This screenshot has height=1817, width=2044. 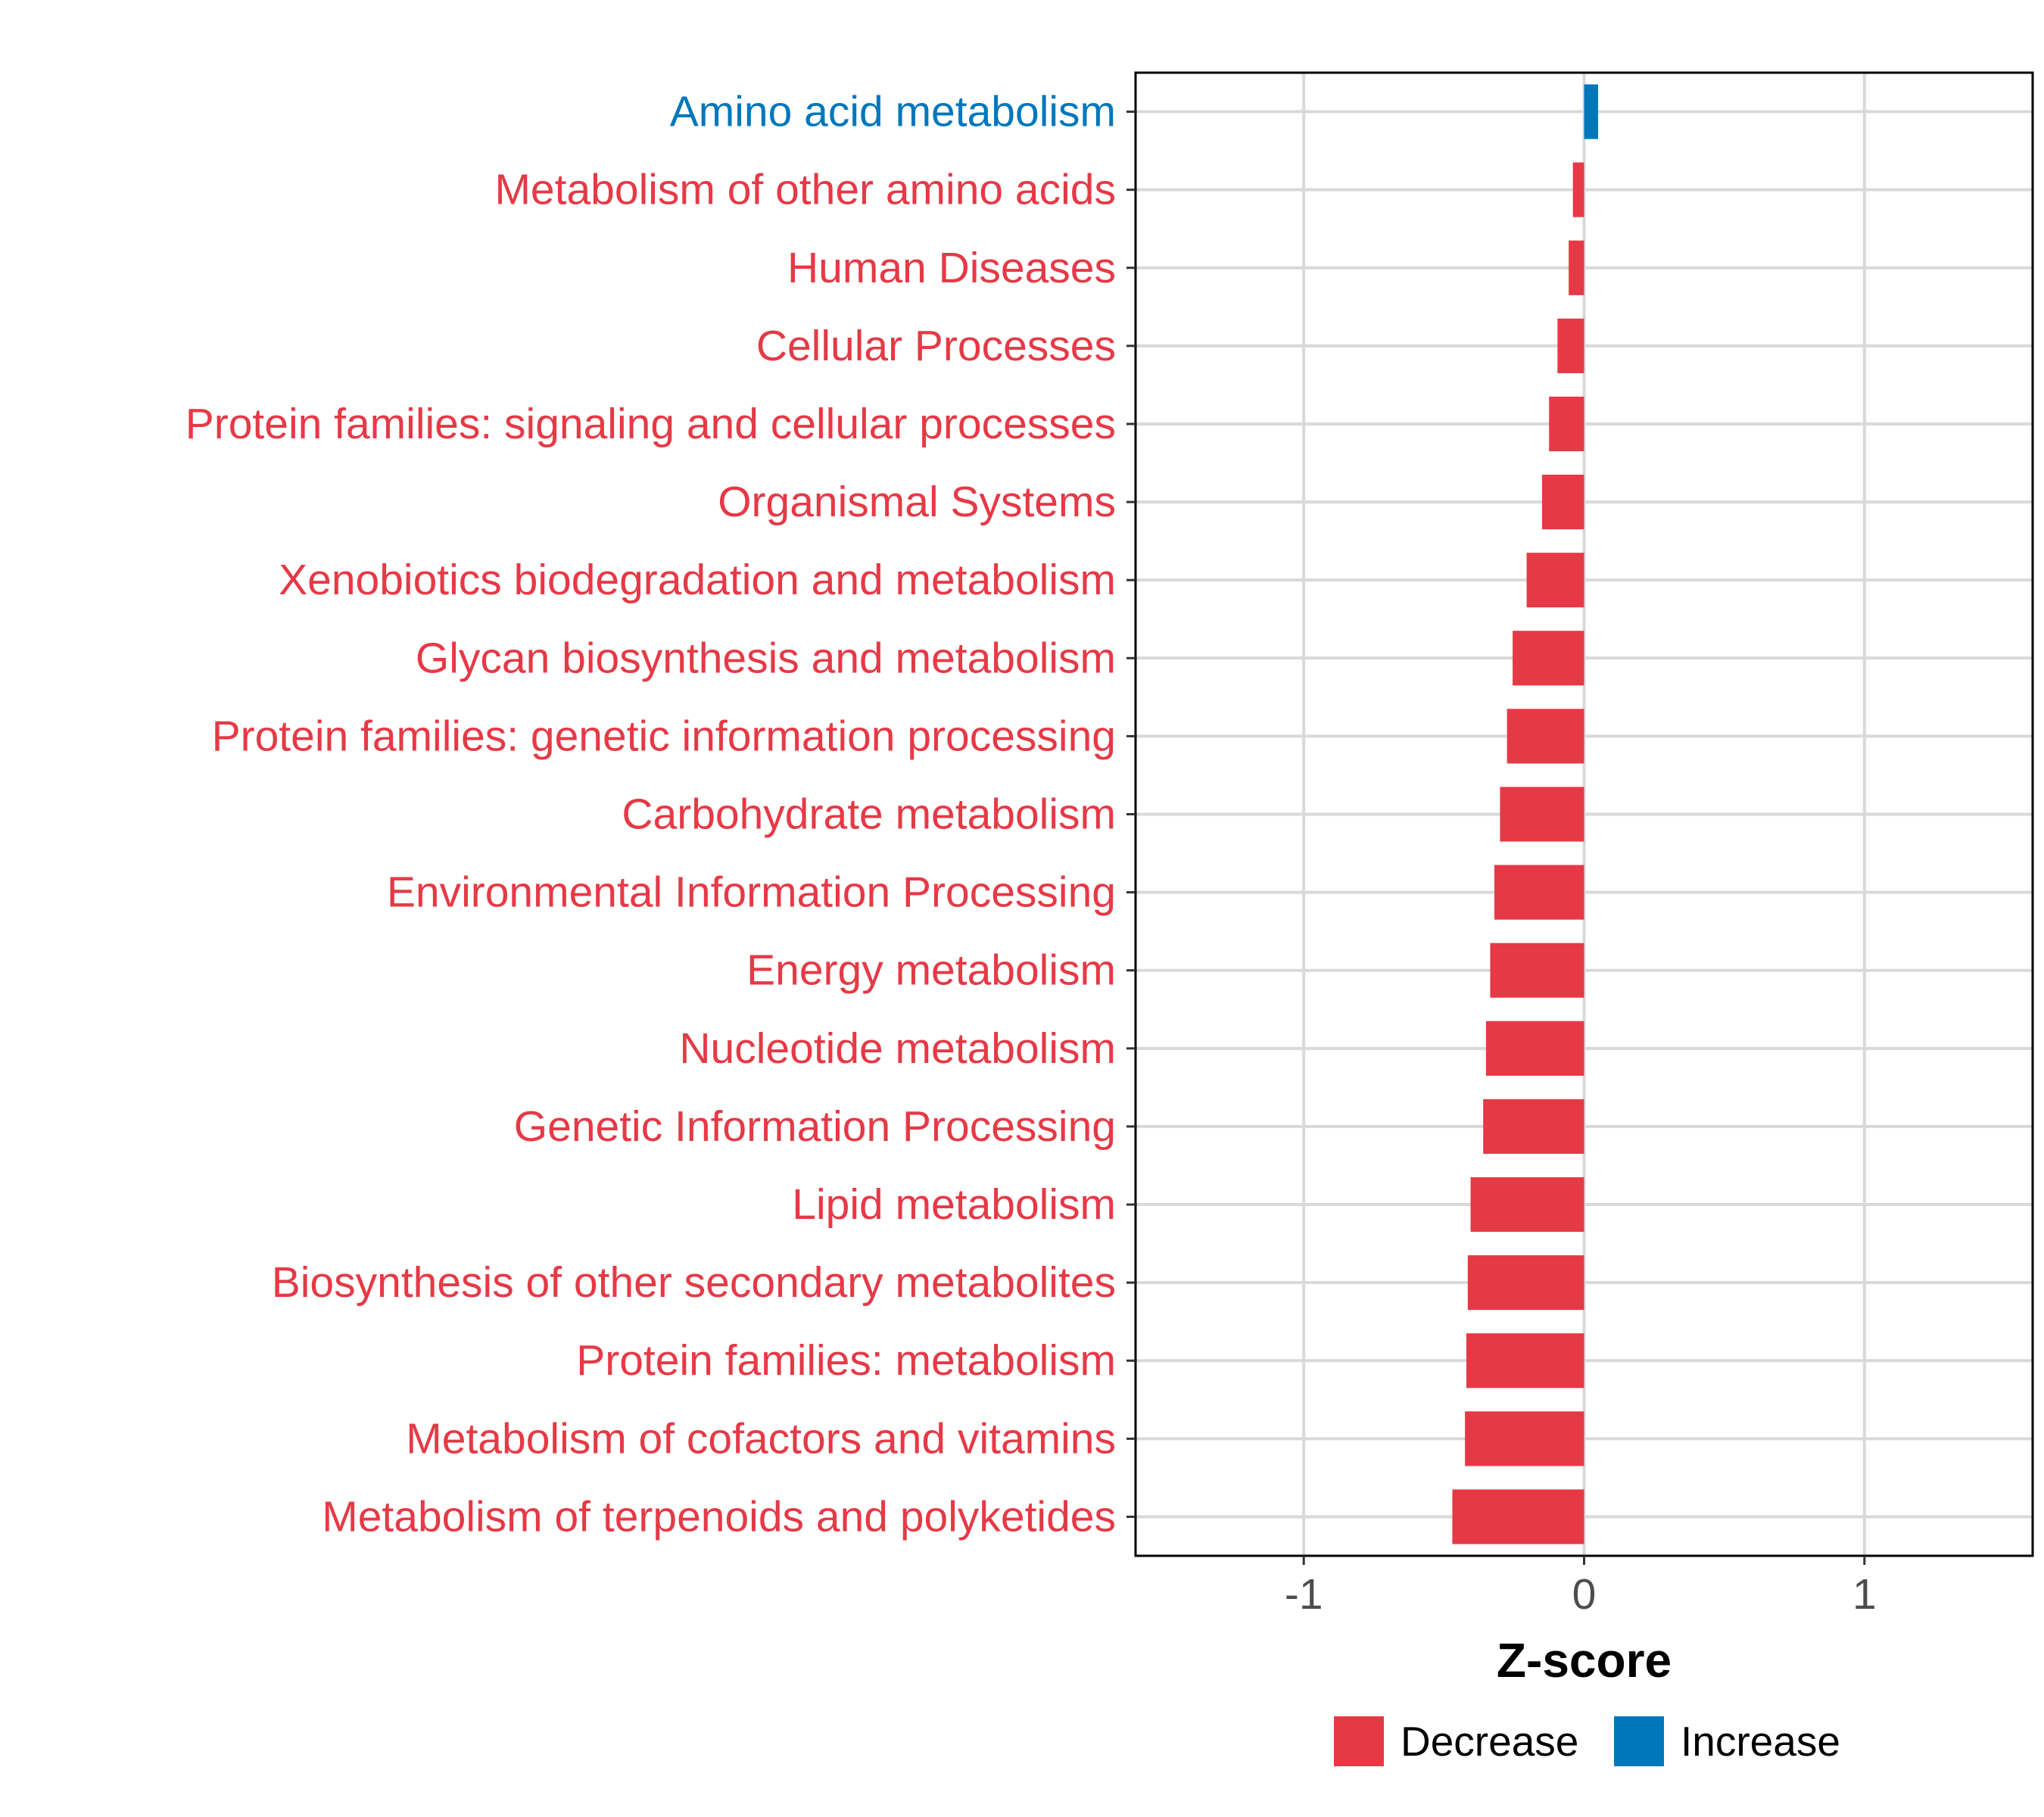 What do you see at coordinates (1584, 1660) in the screenshot?
I see `x-axis-title: Z-score` at bounding box center [1584, 1660].